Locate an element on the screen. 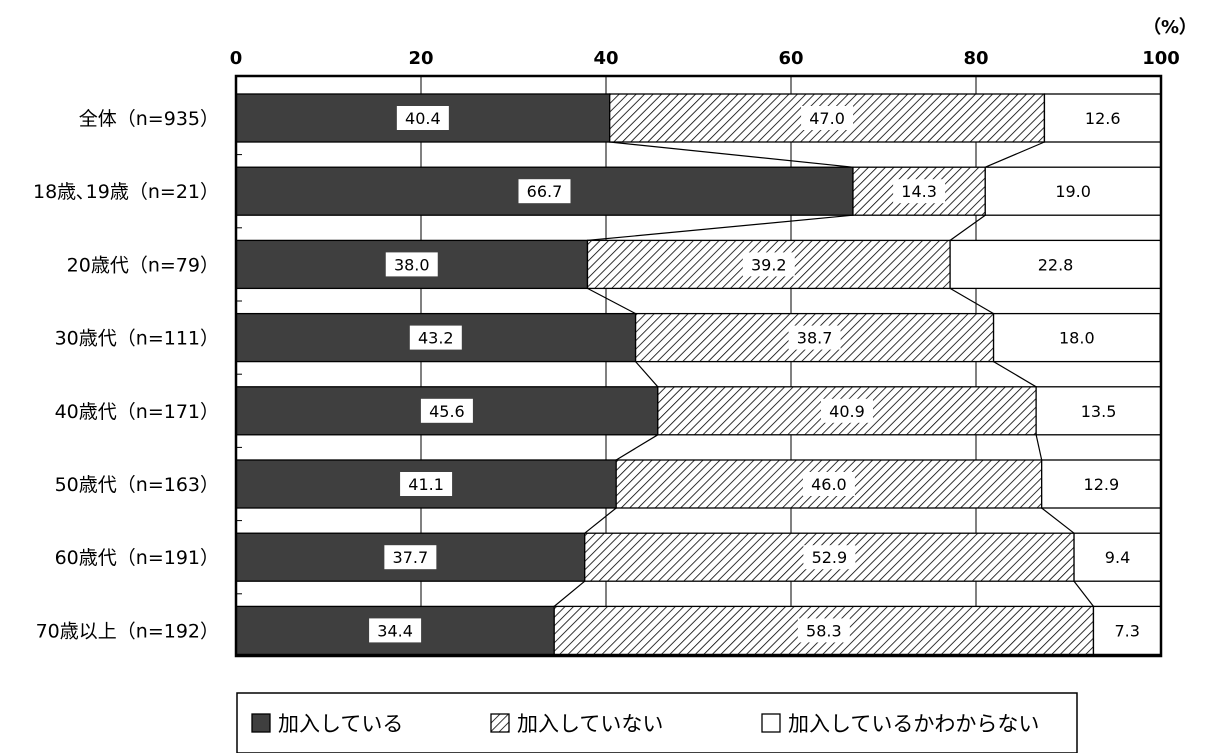  data-label: 13.5 is located at coordinates (1099, 411).